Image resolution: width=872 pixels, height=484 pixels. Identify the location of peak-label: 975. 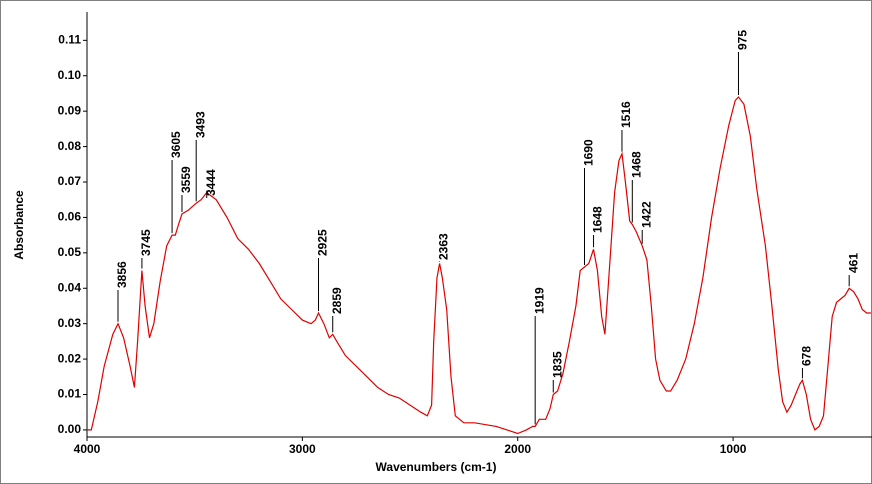
(743, 40).